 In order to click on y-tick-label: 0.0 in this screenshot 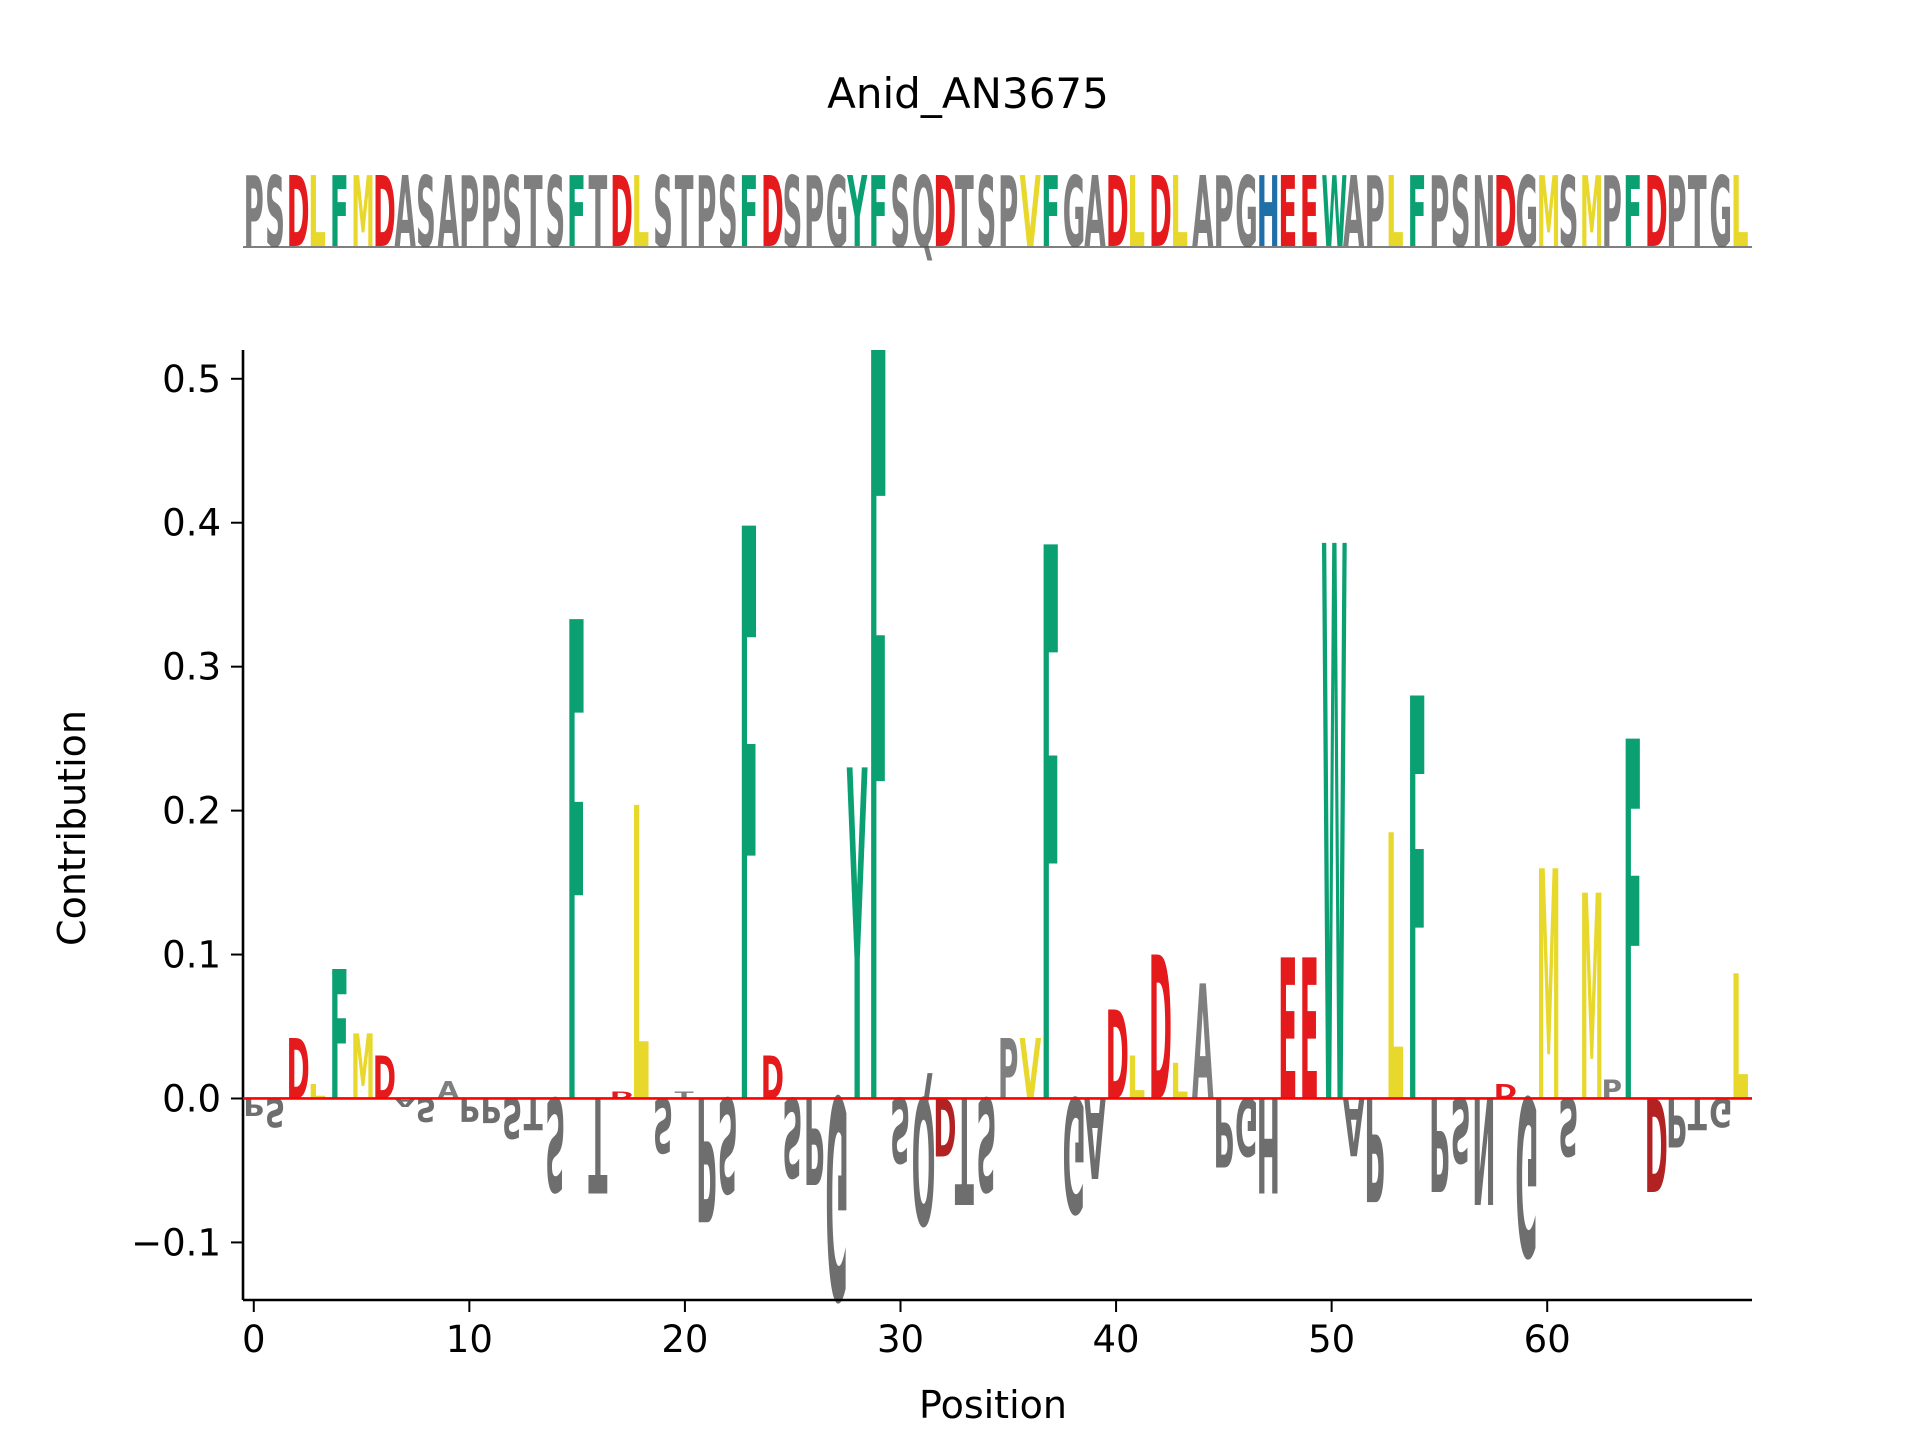, I will do `click(191, 1098)`.